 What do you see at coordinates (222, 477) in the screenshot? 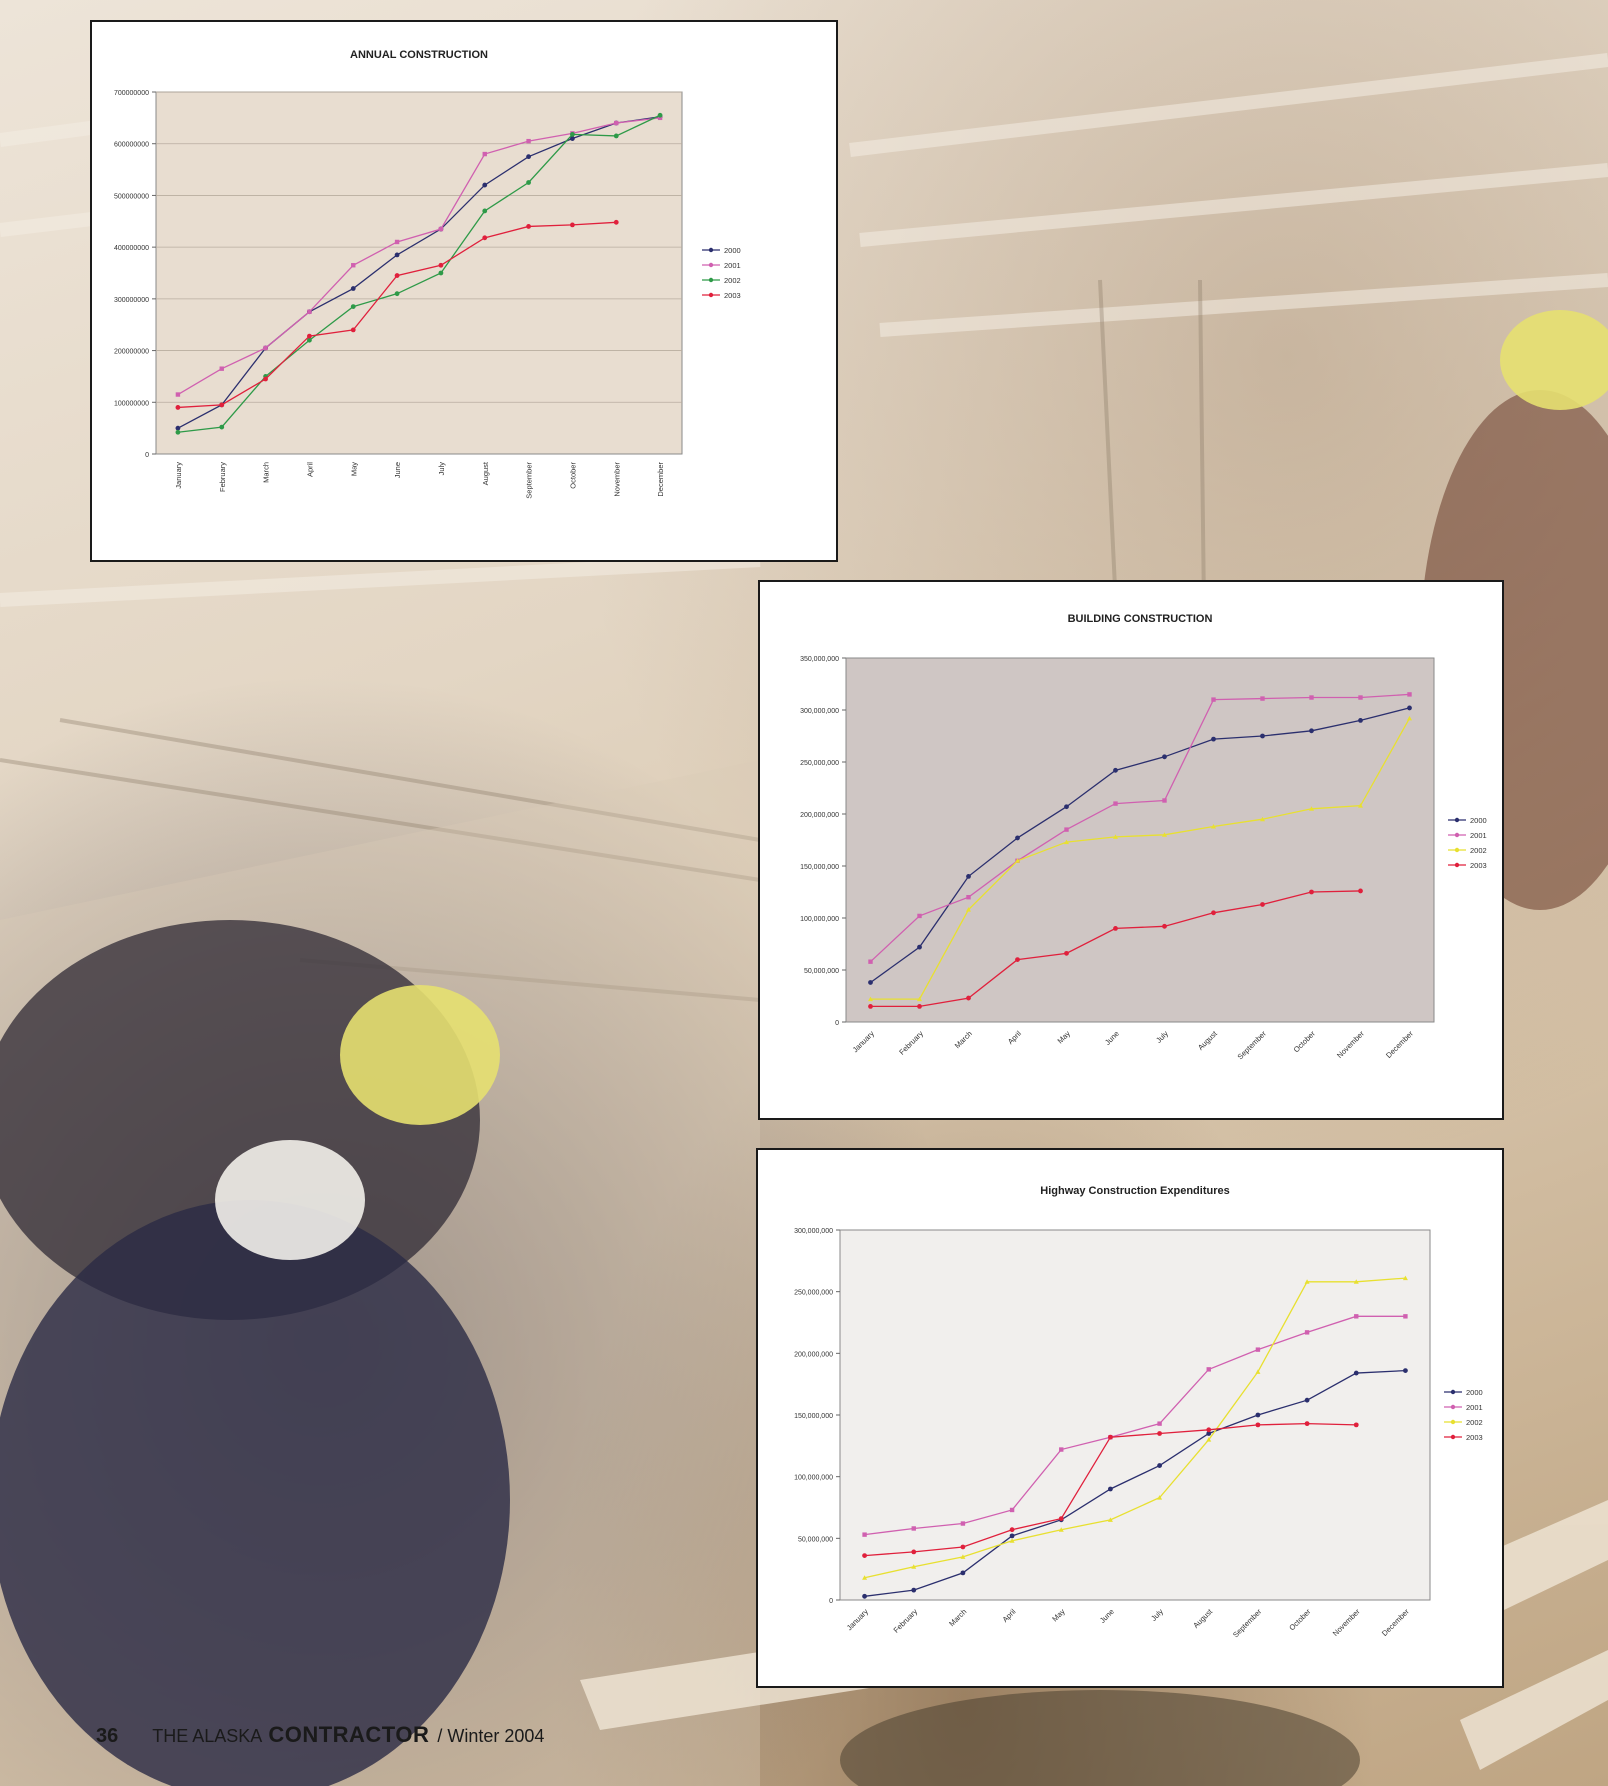
I see `x-tick-label: February` at bounding box center [222, 477].